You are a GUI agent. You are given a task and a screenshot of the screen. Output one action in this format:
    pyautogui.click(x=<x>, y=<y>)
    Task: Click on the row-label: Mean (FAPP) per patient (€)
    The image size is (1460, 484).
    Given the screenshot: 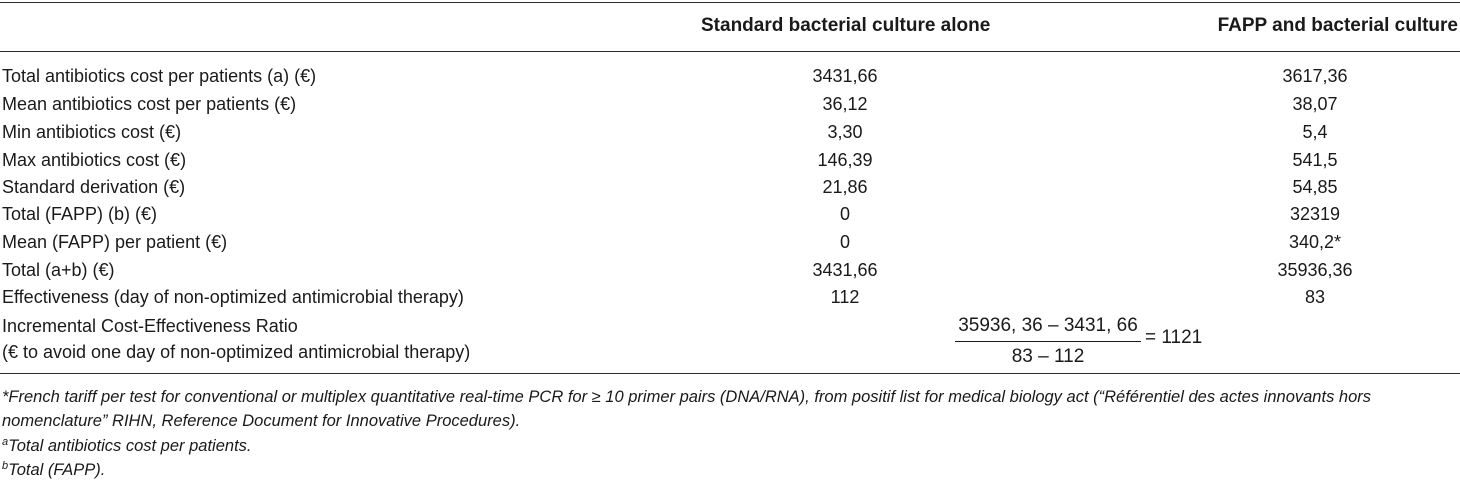 What is the action you would take?
    pyautogui.click(x=115, y=242)
    